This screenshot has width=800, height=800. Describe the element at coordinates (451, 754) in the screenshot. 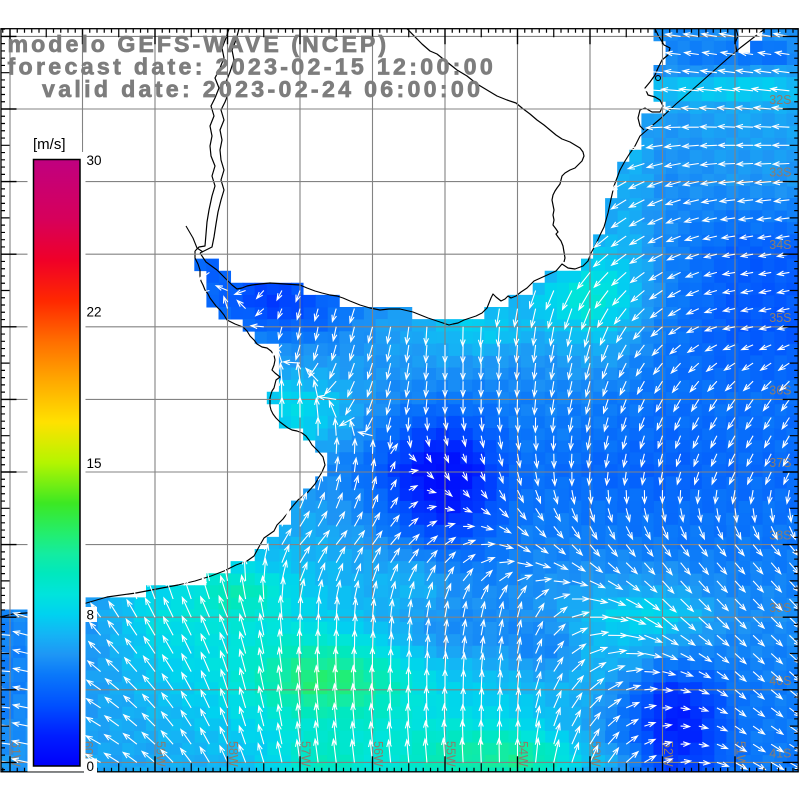

I see `svg-text: 55W` at that location.